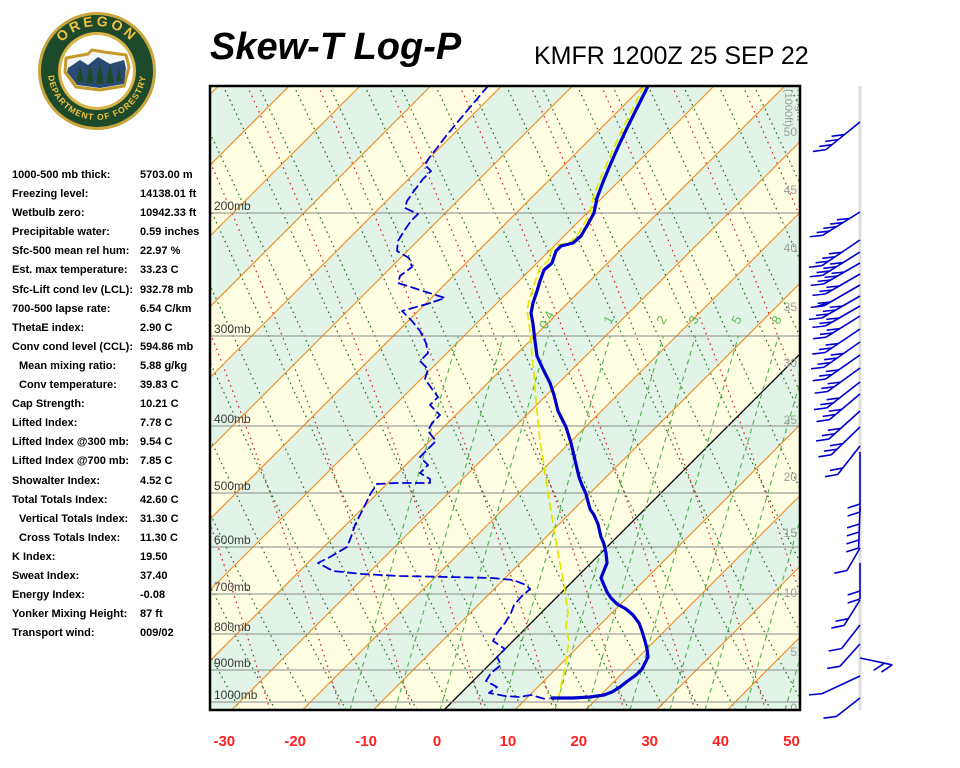  I want to click on stat-row: Lifted Index @700 mb: 7.85 C, so click(112, 461).